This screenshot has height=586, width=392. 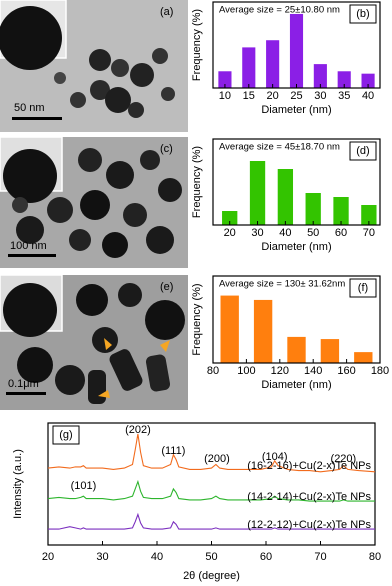 What do you see at coordinates (279, 147) in the screenshot?
I see `annotation: Average size = 45±18.70 nm` at bounding box center [279, 147].